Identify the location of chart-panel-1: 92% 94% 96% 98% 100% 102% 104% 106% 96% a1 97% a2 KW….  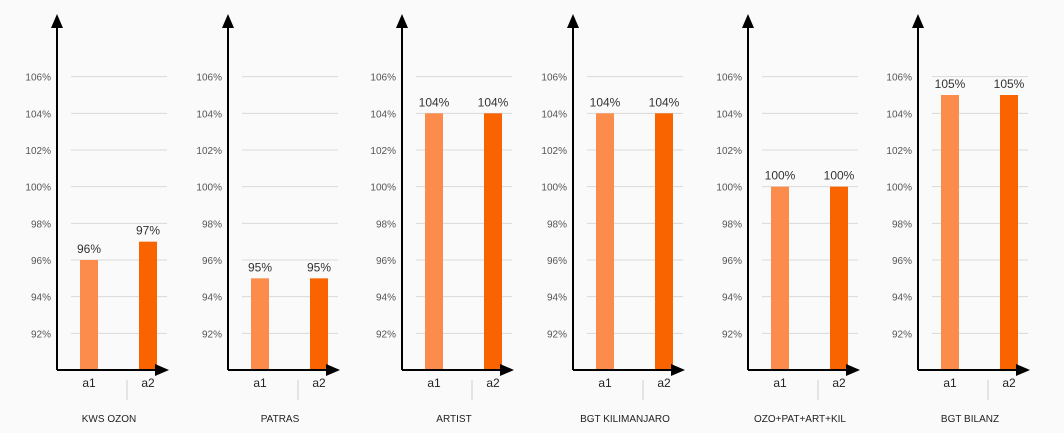
(97, 219).